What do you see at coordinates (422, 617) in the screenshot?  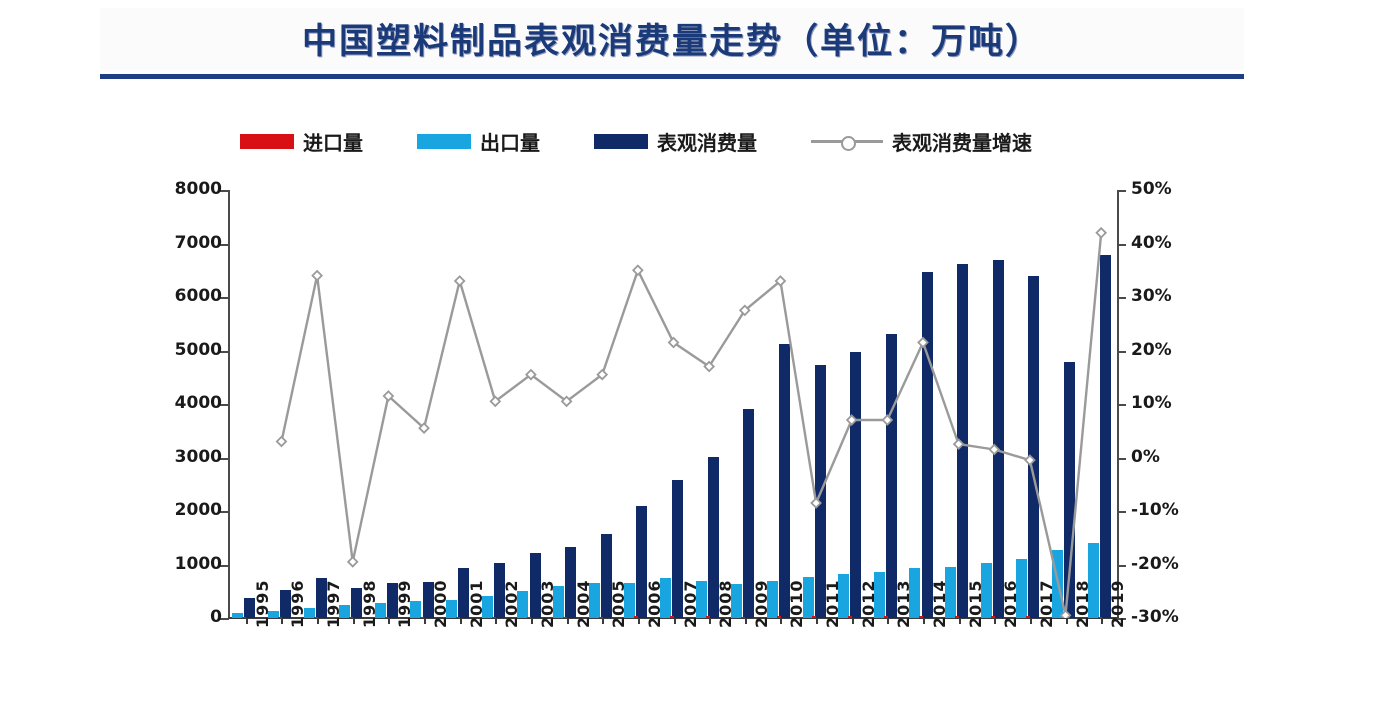 I see `bar-import-2000` at bounding box center [422, 617].